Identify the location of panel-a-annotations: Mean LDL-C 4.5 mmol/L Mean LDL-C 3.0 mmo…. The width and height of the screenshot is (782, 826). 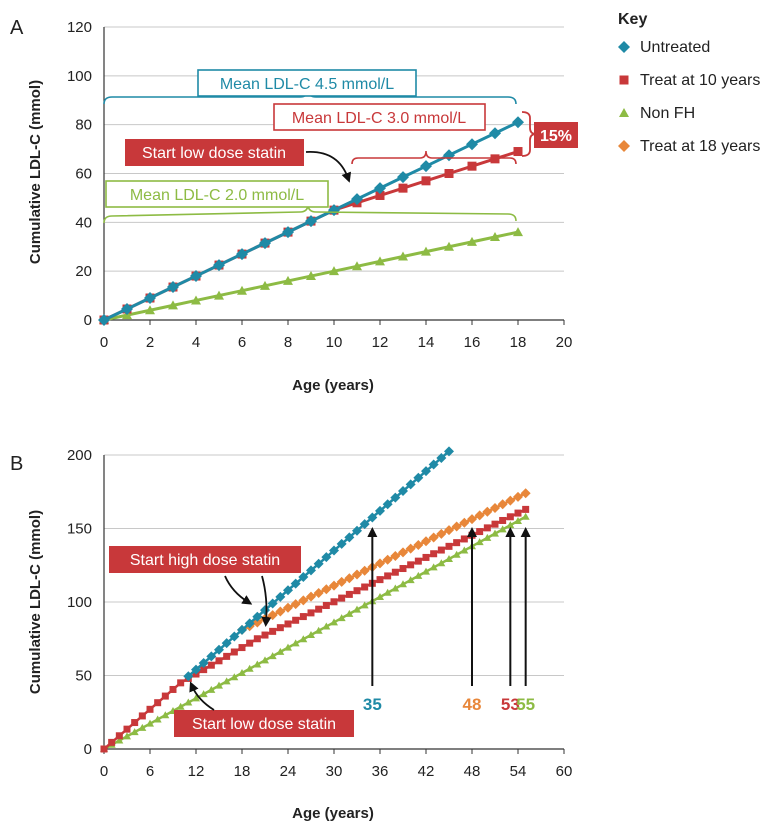
(340, 146).